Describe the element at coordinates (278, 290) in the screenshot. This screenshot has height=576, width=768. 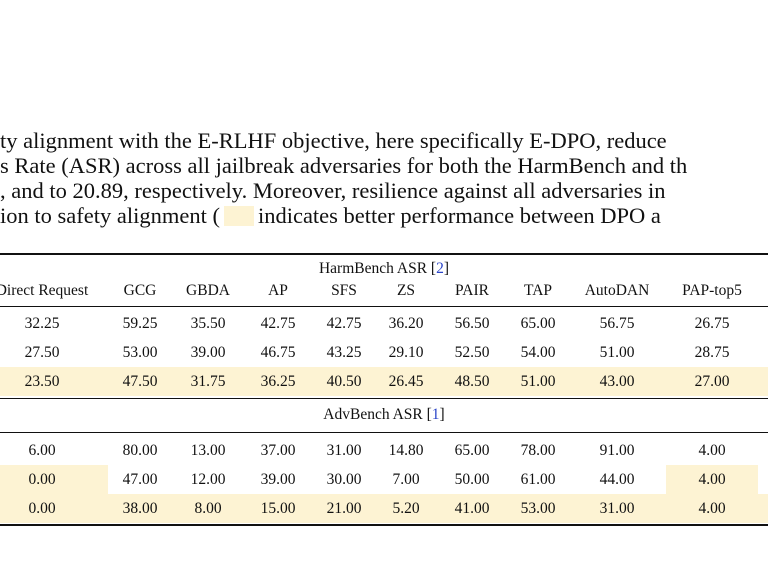
I see `column-header: AP` at that location.